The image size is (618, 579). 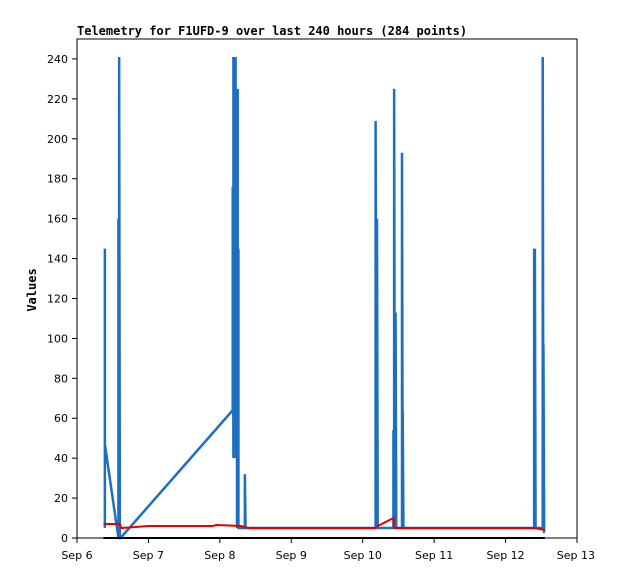 What do you see at coordinates (291, 555) in the screenshot?
I see `x-tick-label: Sep 9` at bounding box center [291, 555].